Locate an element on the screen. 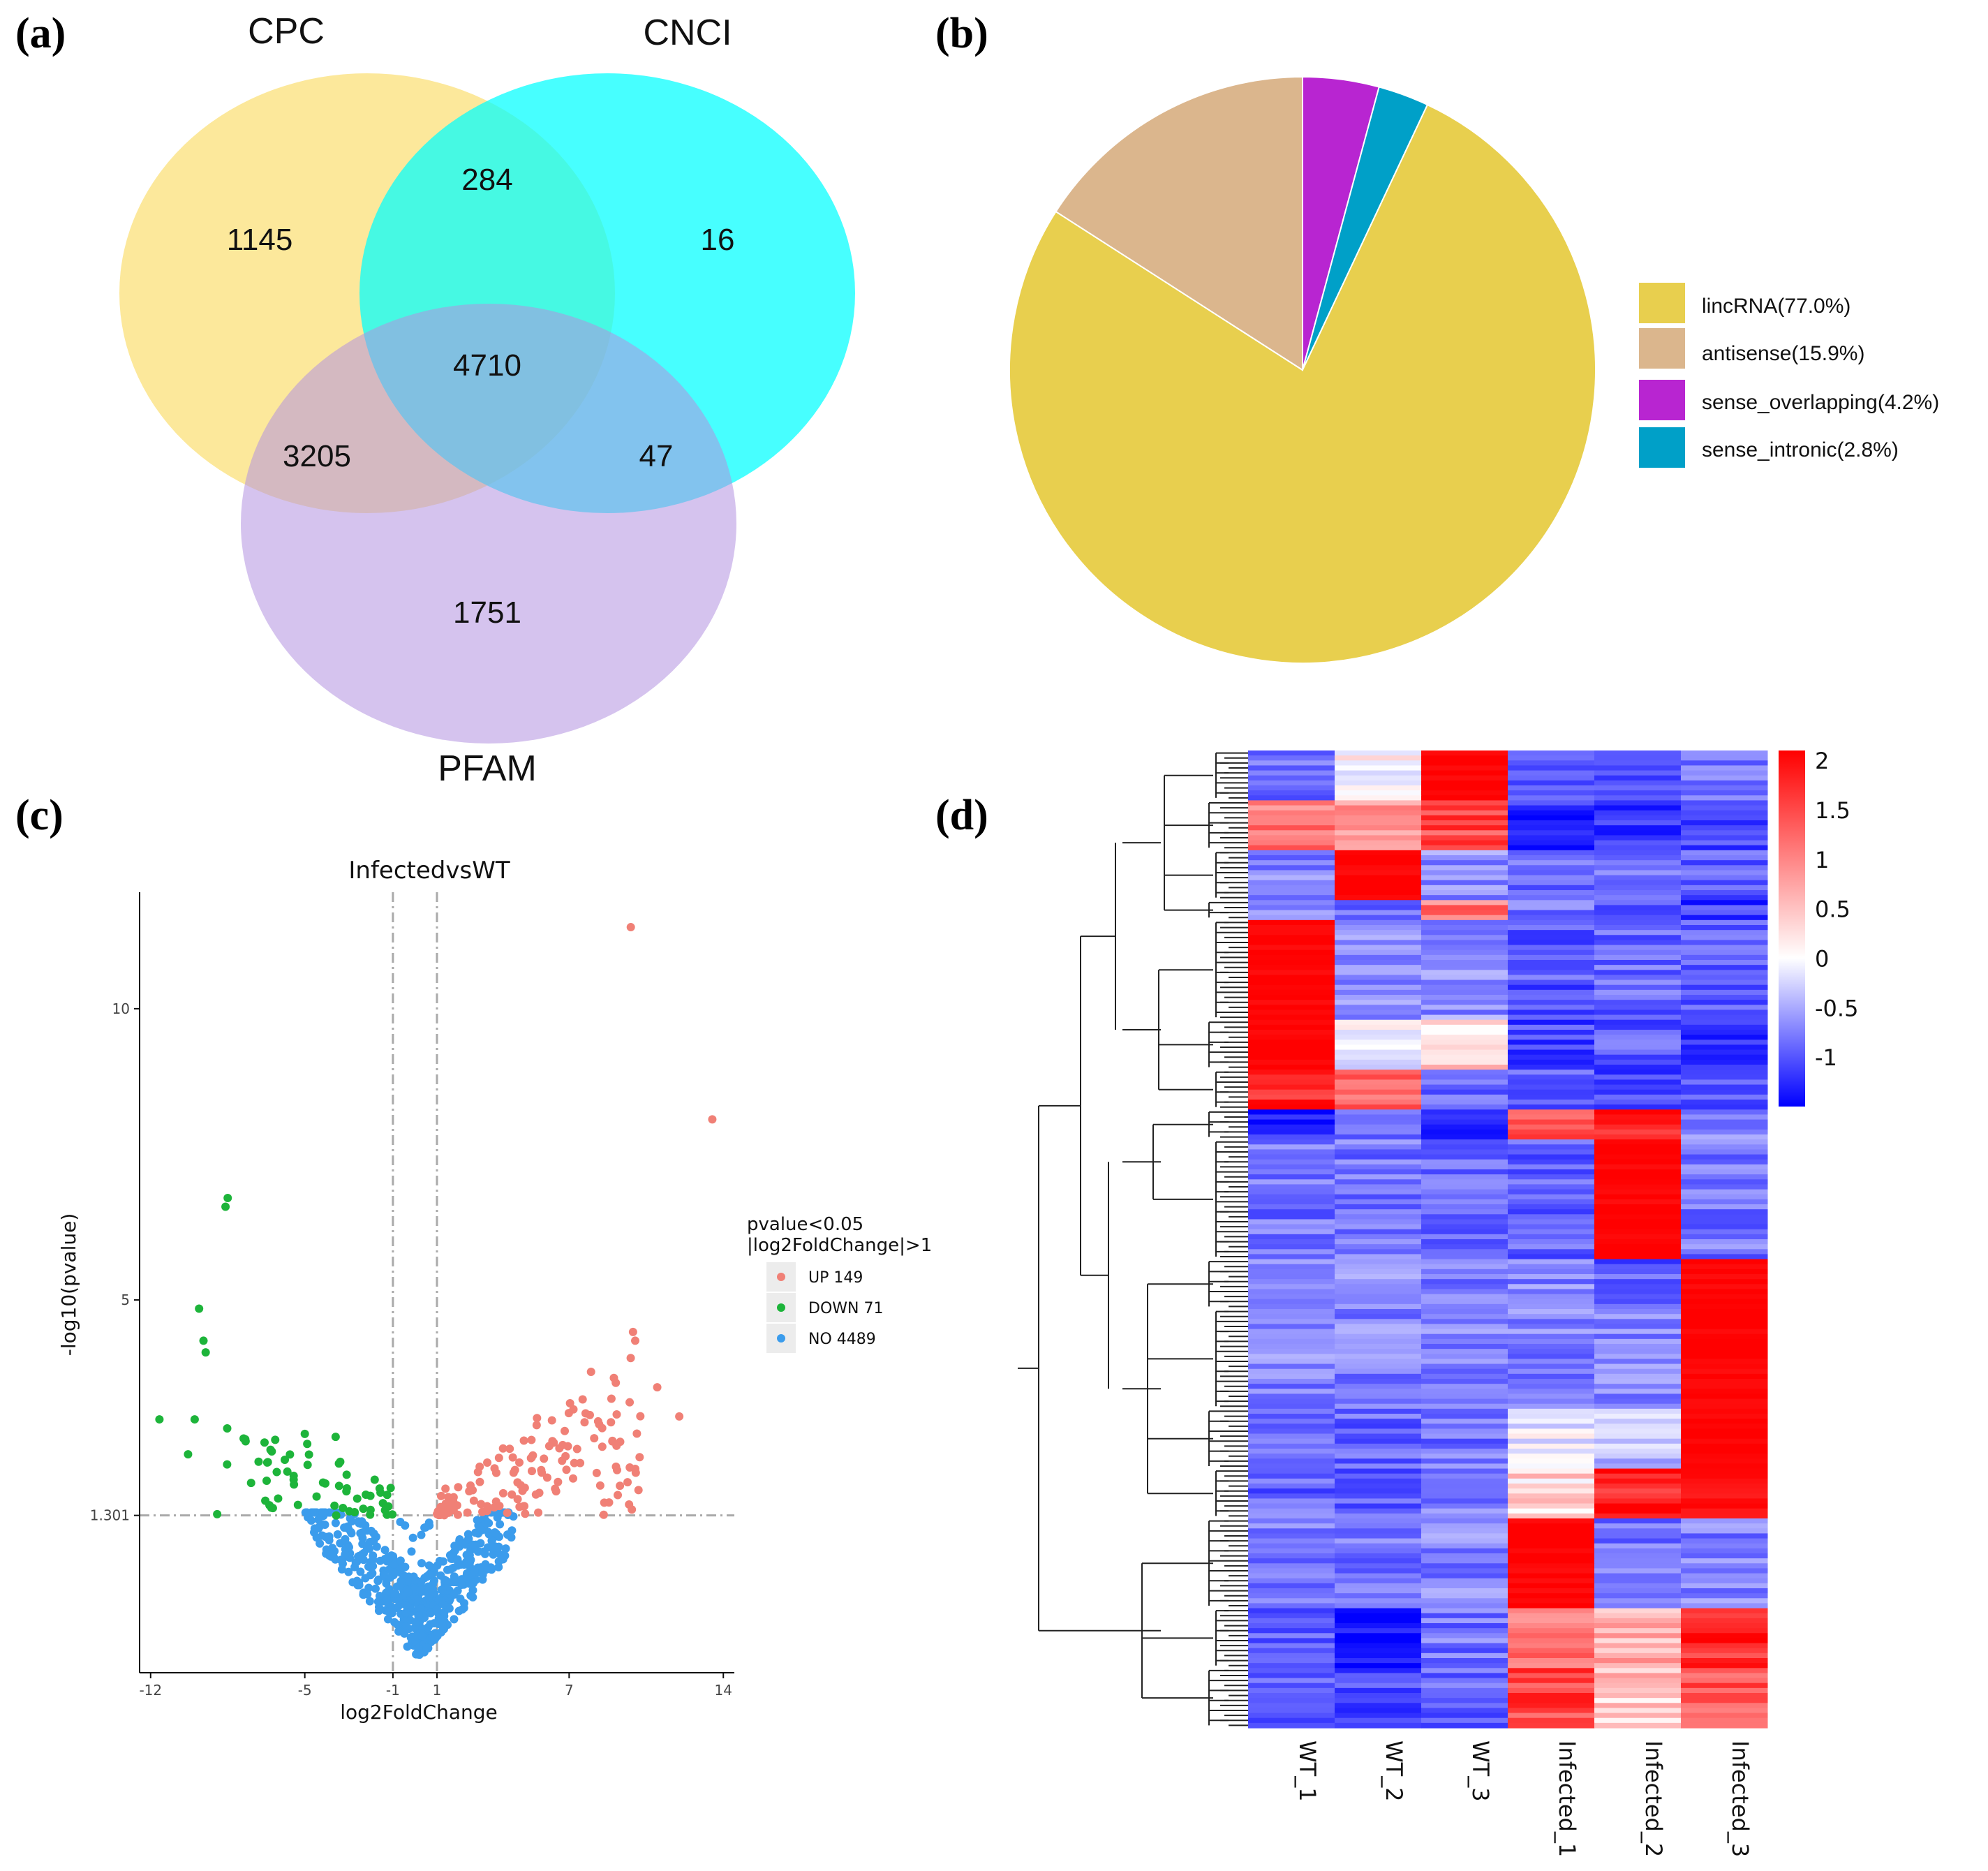  venn-count-cpc-cnci: 284 is located at coordinates (486, 180).